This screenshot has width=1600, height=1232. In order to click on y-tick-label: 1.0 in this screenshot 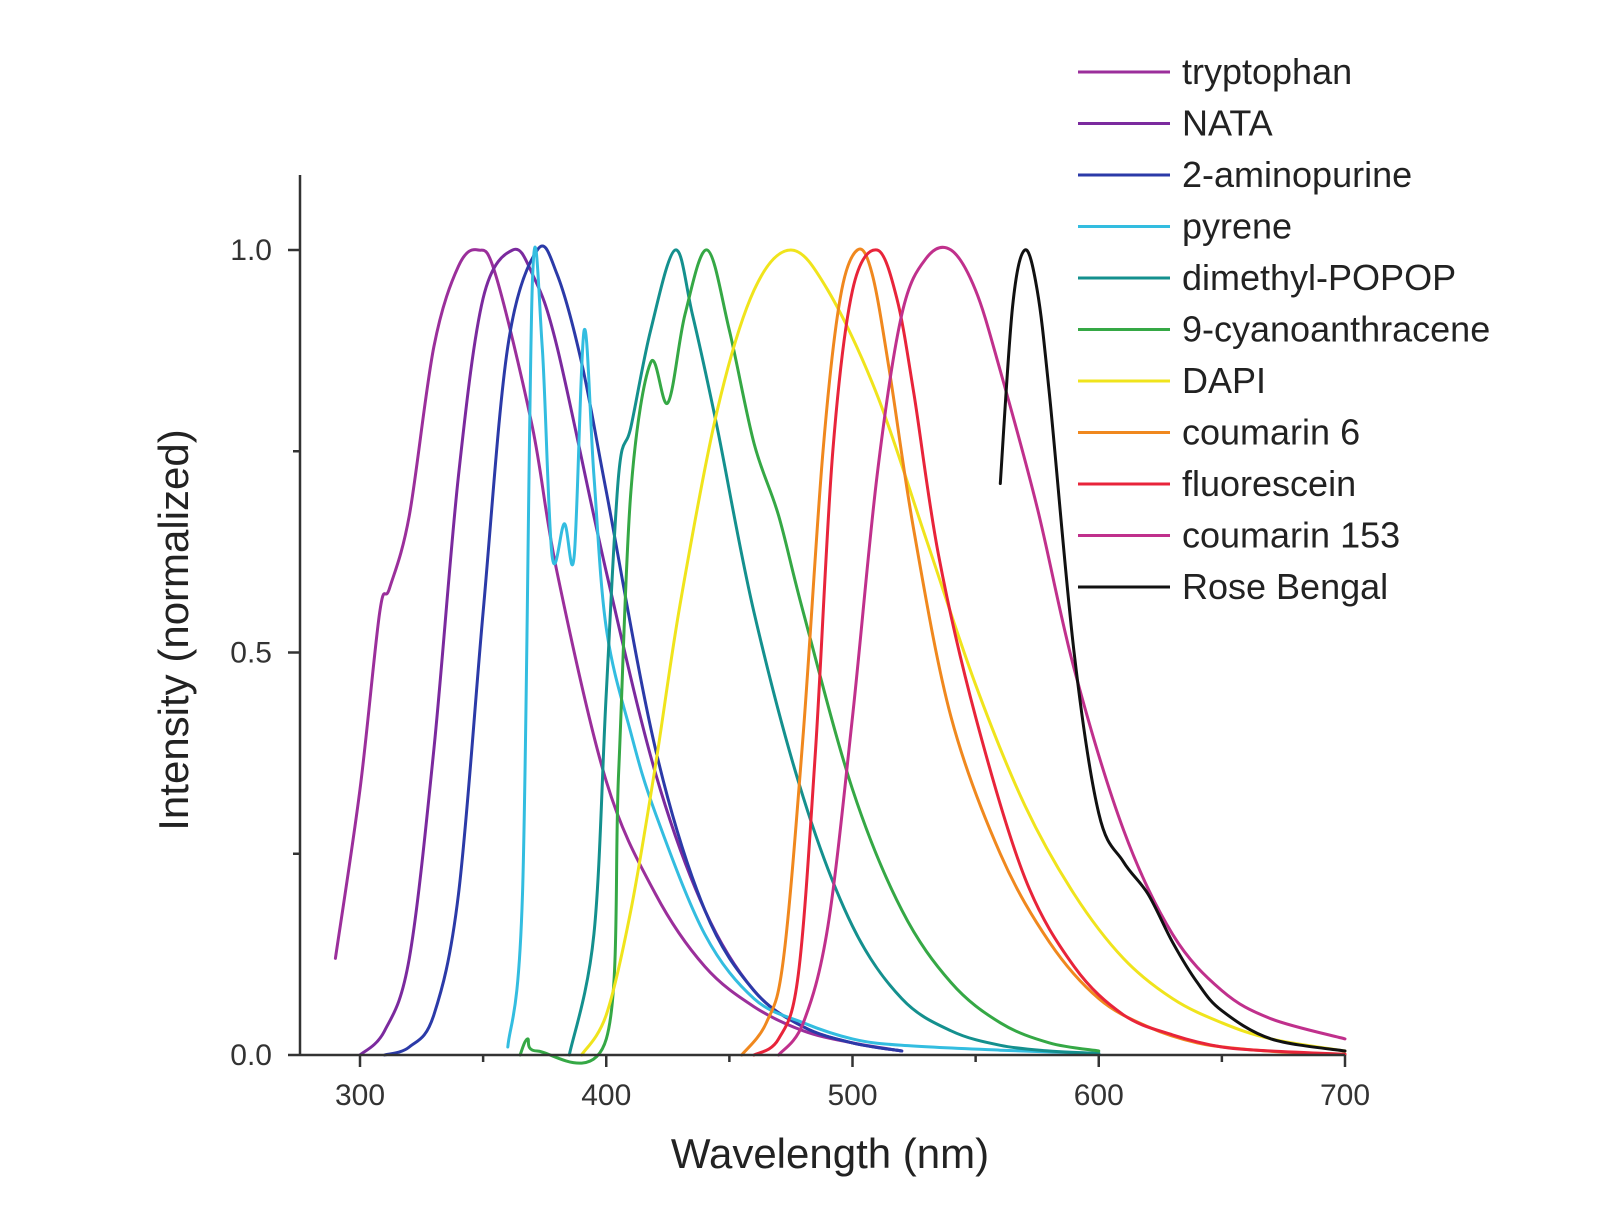, I will do `click(251, 250)`.